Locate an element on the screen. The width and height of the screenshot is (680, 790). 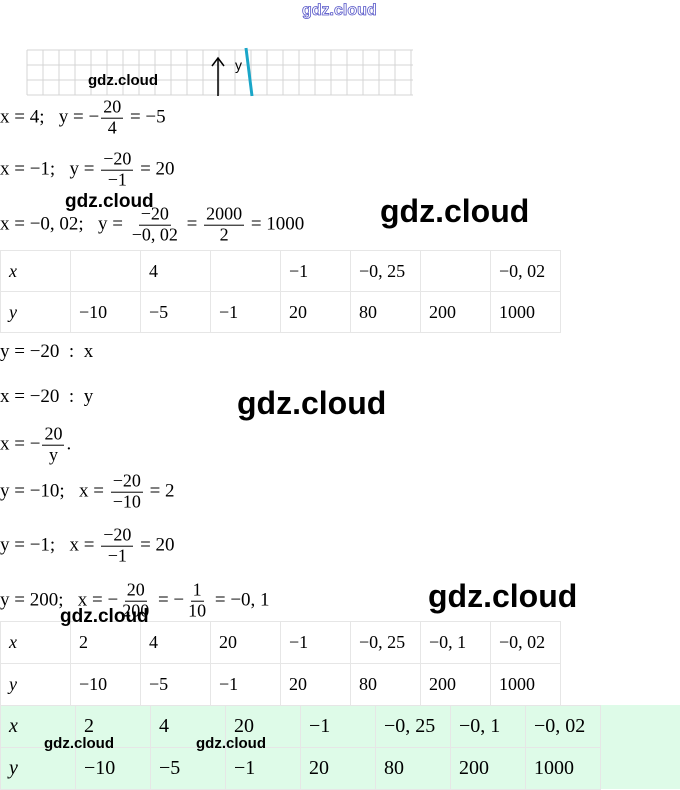
equation-text: x = − is located at coordinates (20, 444).